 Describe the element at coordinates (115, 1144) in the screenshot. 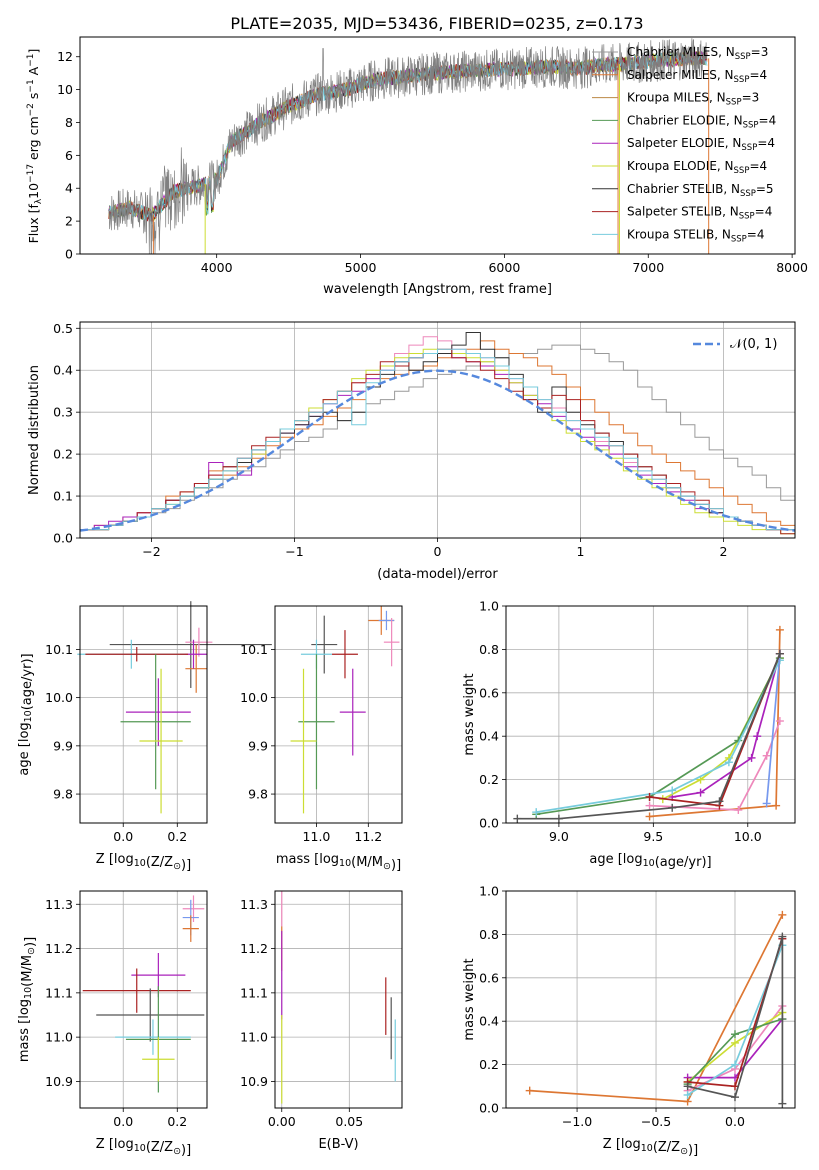

I see `label-part: Z [log` at that location.